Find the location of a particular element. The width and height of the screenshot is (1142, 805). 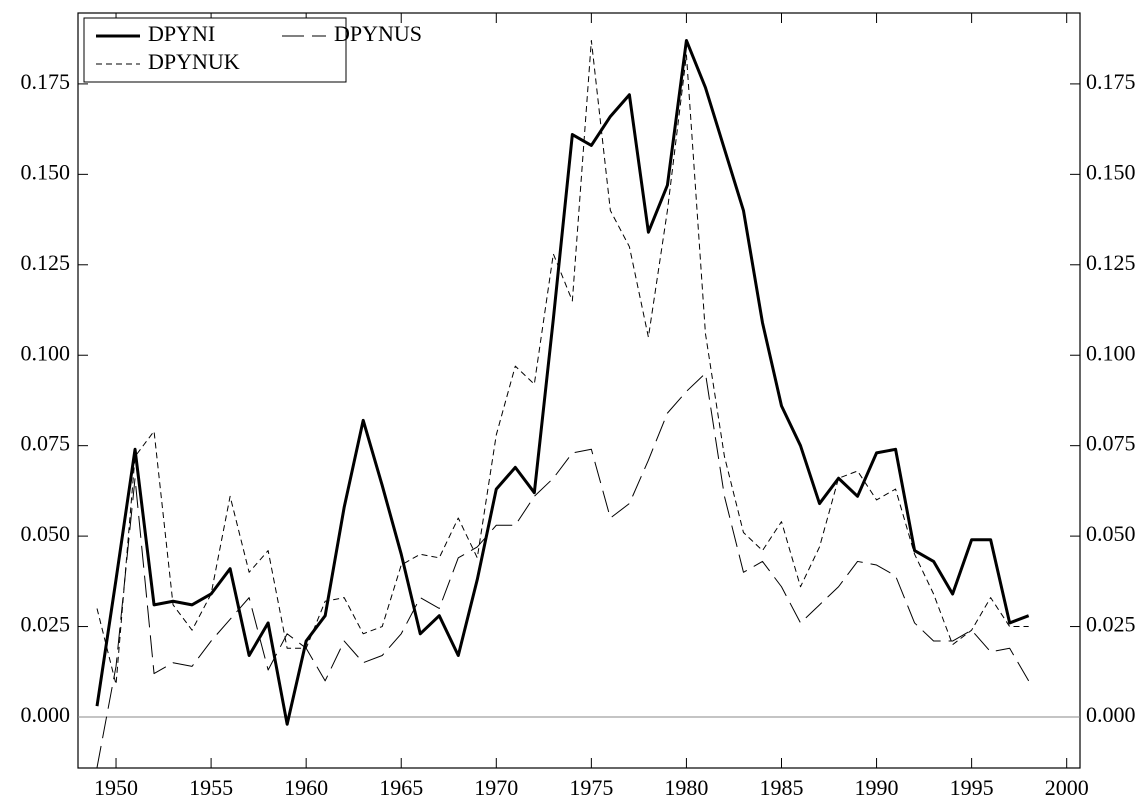

y2-tick-label: 0.000 is located at coordinates (1111, 714).